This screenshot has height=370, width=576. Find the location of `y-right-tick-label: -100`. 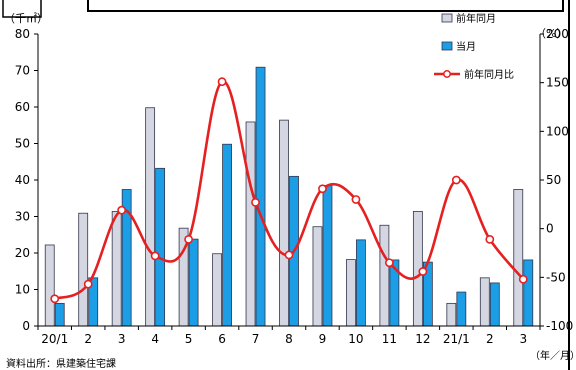

y-right-tick-label: -100 is located at coordinates (559, 326).